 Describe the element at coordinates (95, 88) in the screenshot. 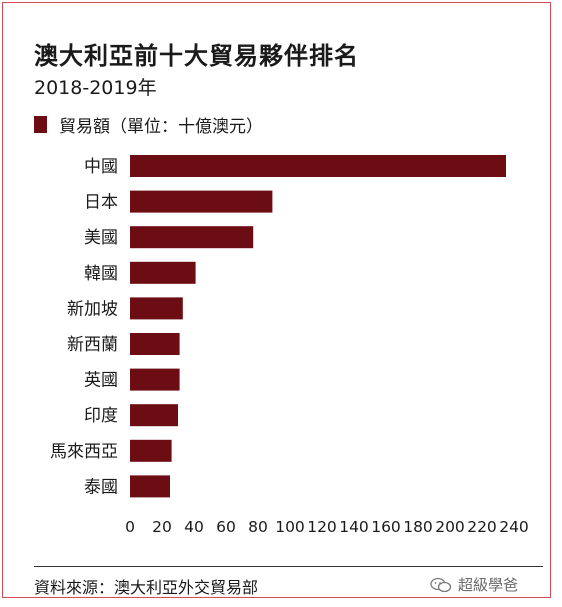

I see `chart-subtitle: 2018-2019年` at that location.